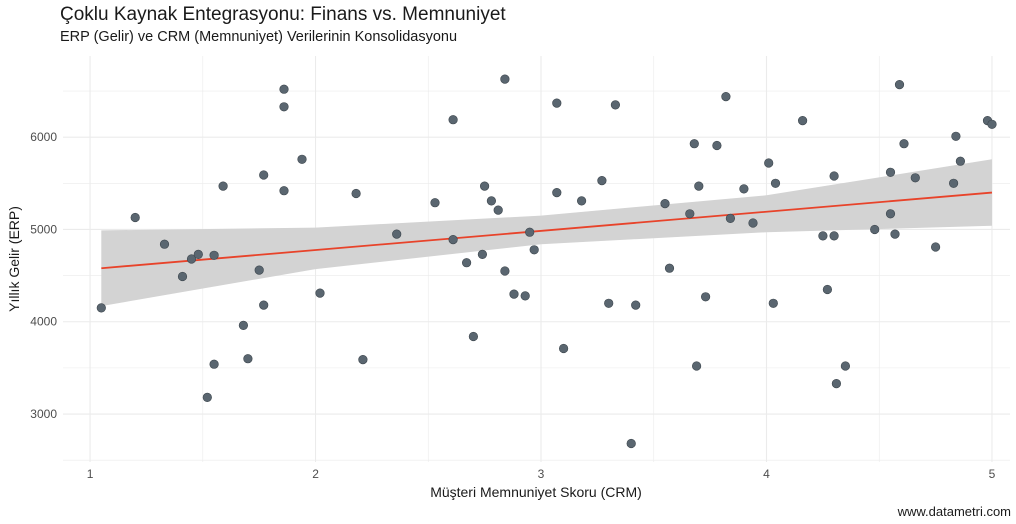  Describe the element at coordinates (766, 474) in the screenshot. I see `x-tick-label: 4` at that location.